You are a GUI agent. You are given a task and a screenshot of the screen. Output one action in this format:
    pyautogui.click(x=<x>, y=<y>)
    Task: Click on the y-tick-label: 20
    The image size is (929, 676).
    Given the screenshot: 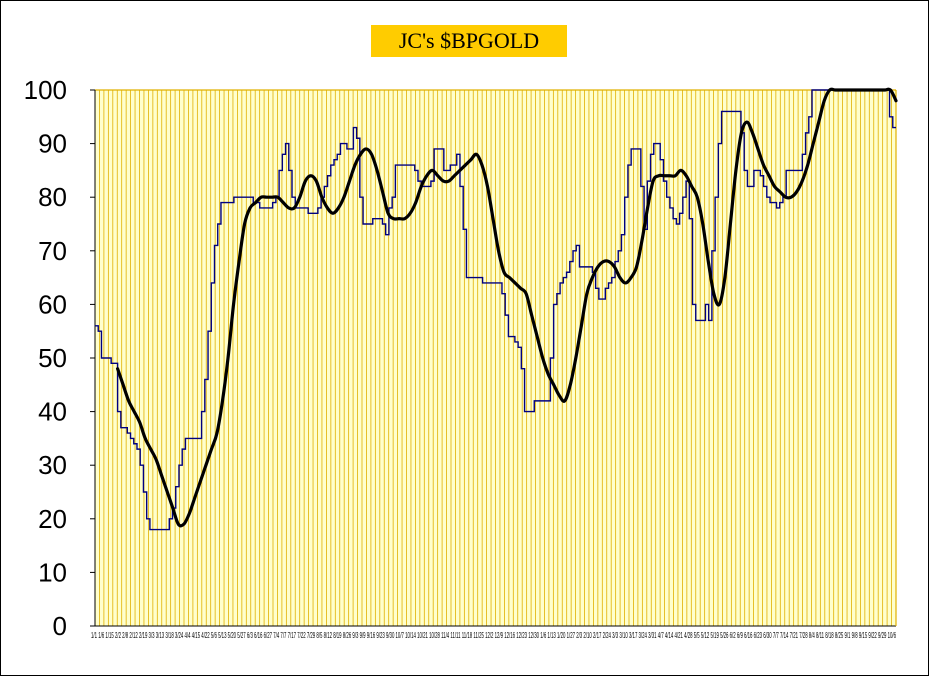 What is the action you would take?
    pyautogui.click(x=52, y=519)
    